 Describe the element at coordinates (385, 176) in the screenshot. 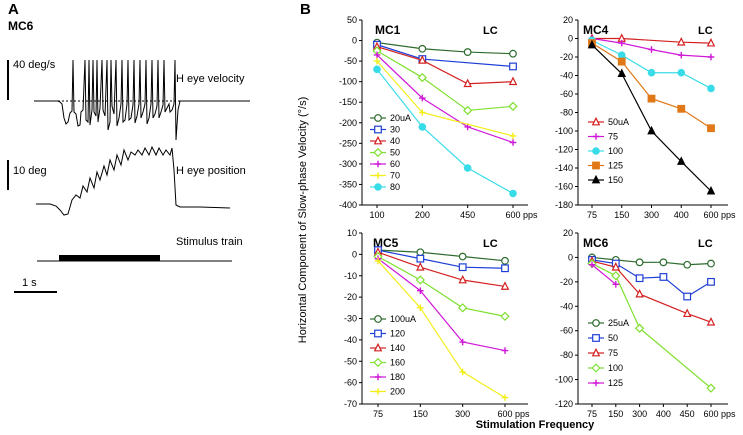

I see `legend-entry: 70` at that location.